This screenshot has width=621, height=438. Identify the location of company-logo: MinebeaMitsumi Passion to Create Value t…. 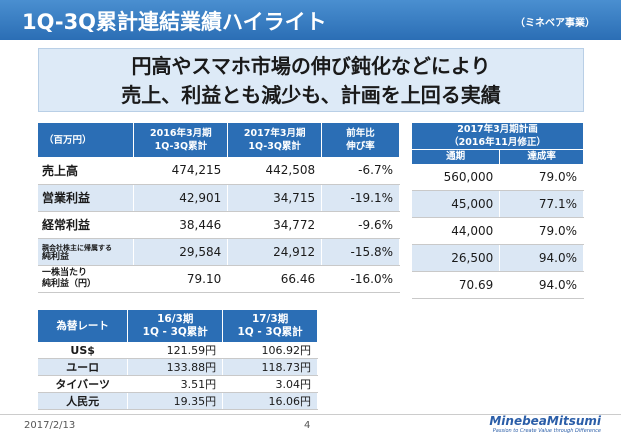
(545, 424).